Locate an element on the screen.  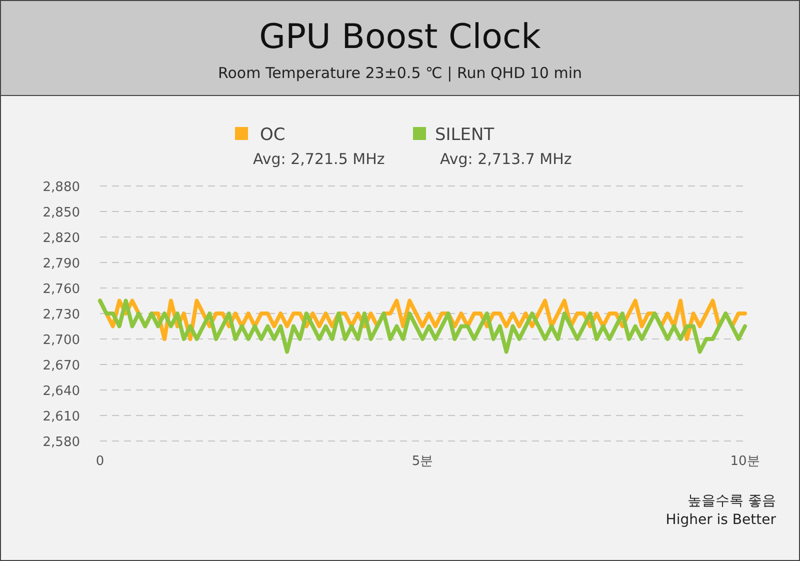
text: Avg: 2,713.7 MHz is located at coordinates (506, 159).